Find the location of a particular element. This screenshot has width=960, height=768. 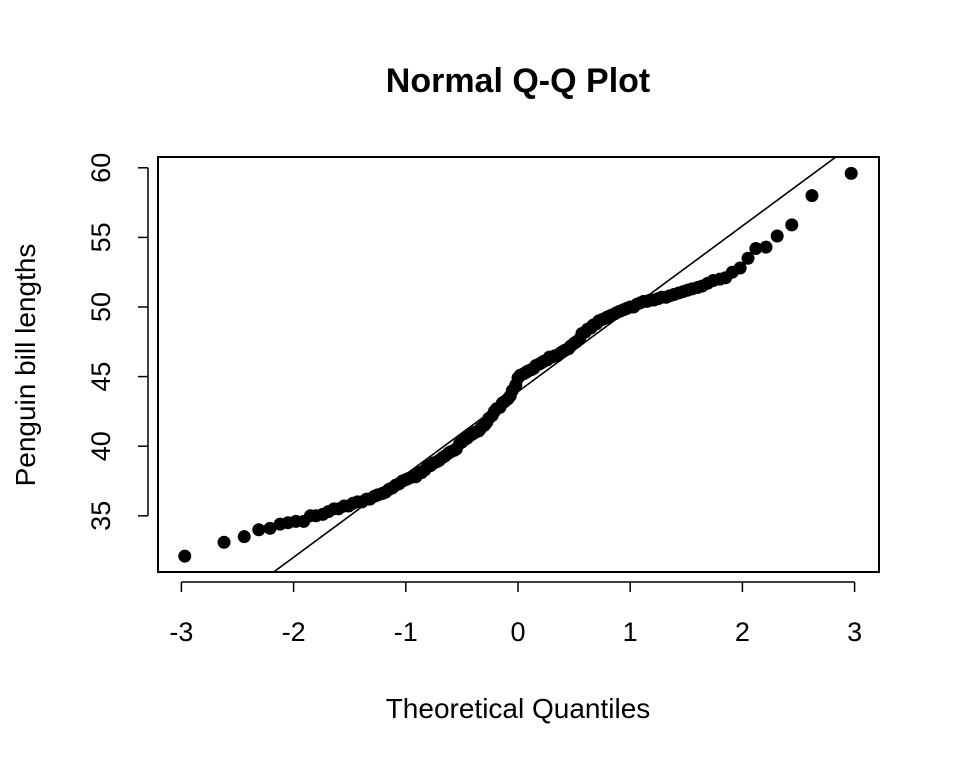

y-axis: 35 40 45 50 55 60 is located at coordinates (117, 342).